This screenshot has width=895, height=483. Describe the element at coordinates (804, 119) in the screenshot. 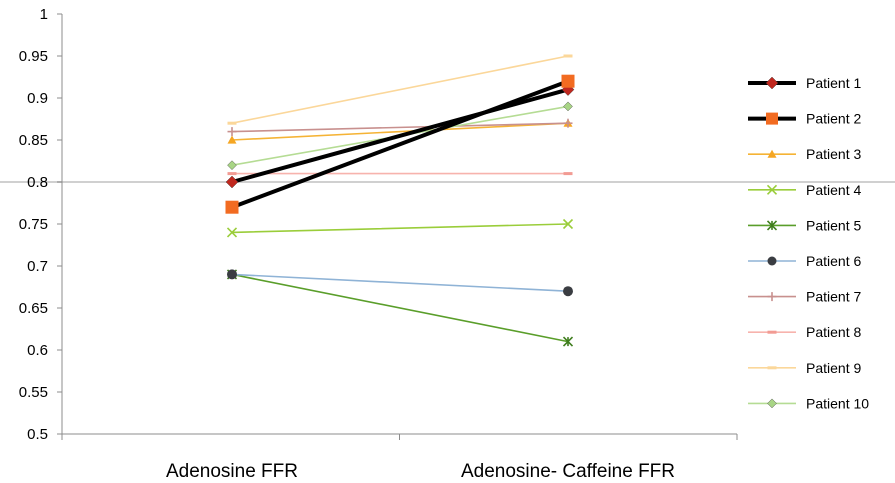

I see `legend-item-patient-2: Patient 2` at that location.